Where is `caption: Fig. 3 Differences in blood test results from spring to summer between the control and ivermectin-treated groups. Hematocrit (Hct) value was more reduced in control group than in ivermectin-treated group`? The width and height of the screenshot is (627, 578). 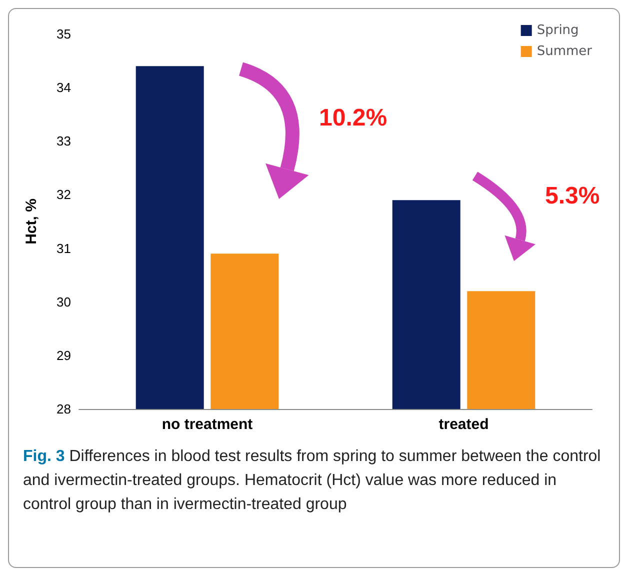
caption: Fig. 3 Differences in blood test results from spring to summer between the control and ivermectin-treated groups. Hematocrit (Hct) value was more reduced in control group than in ivermectin-treated group is located at coordinates (312, 481).